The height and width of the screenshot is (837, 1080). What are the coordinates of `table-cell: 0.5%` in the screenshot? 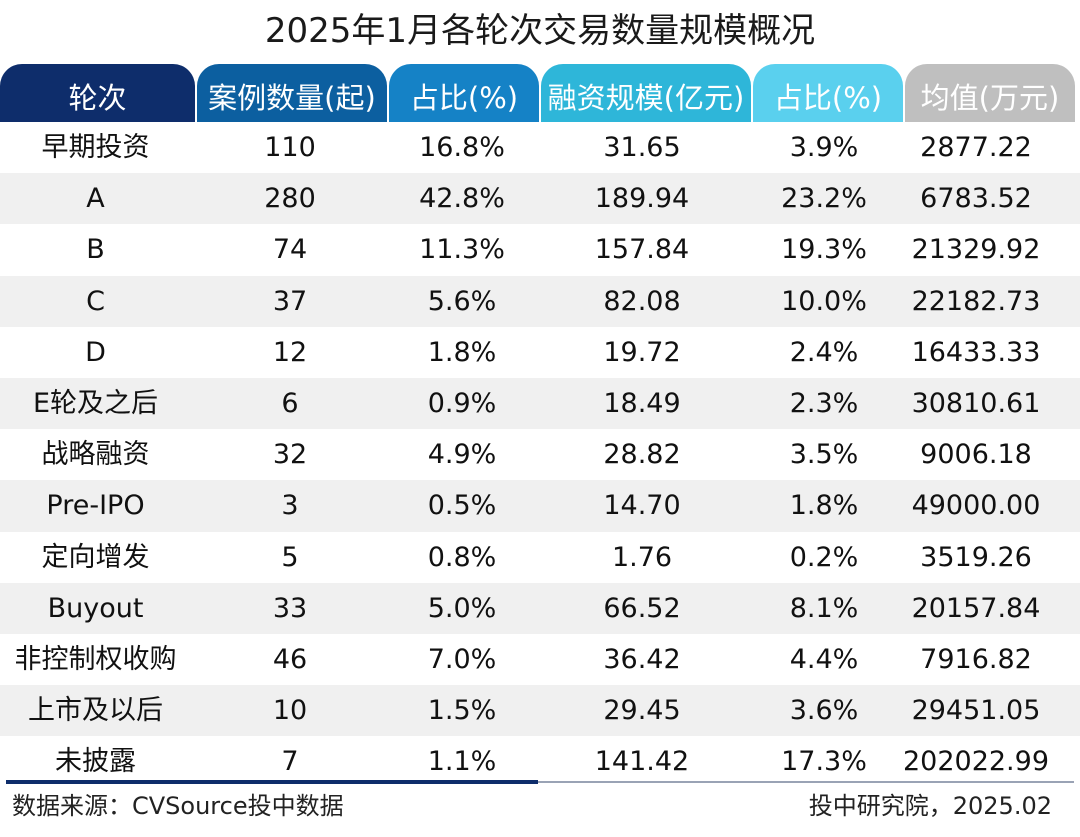 It's located at (462, 506).